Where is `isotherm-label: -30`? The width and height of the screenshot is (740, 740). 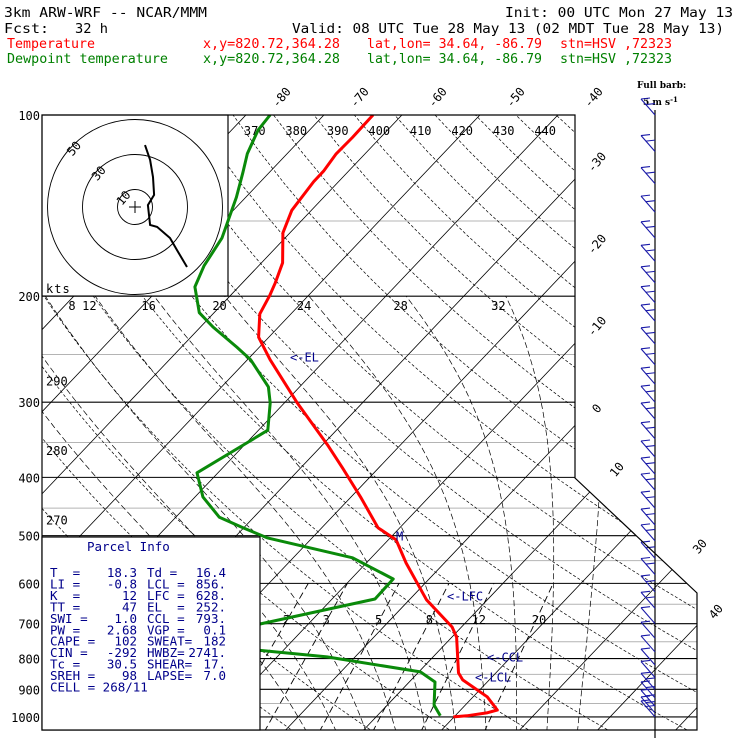 isotherm-label: -30 is located at coordinates (597, 162).